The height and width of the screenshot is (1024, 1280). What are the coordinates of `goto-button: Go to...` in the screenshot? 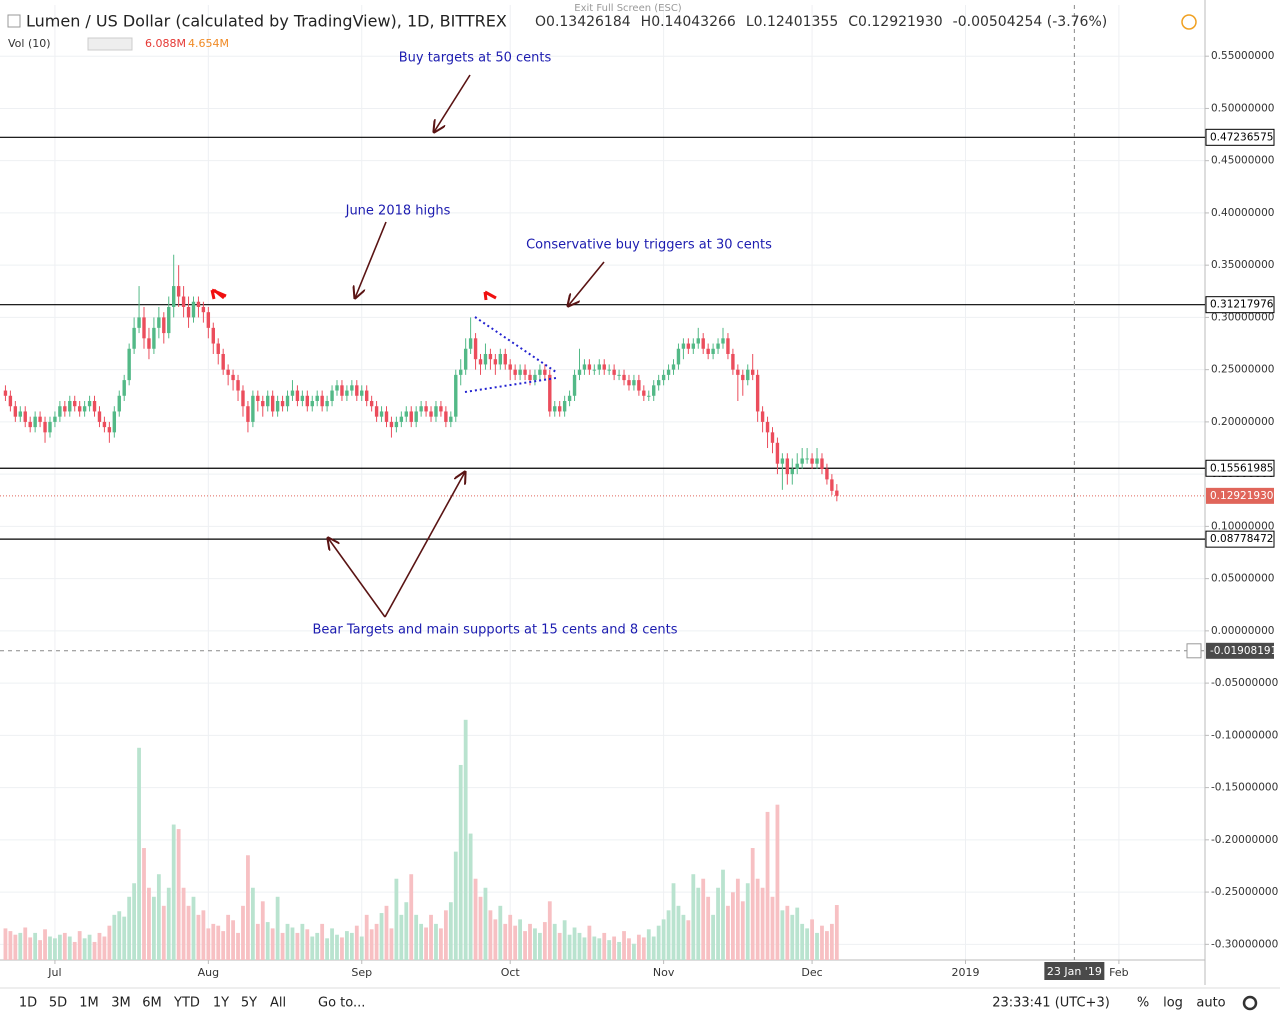 It's located at (341, 1003).